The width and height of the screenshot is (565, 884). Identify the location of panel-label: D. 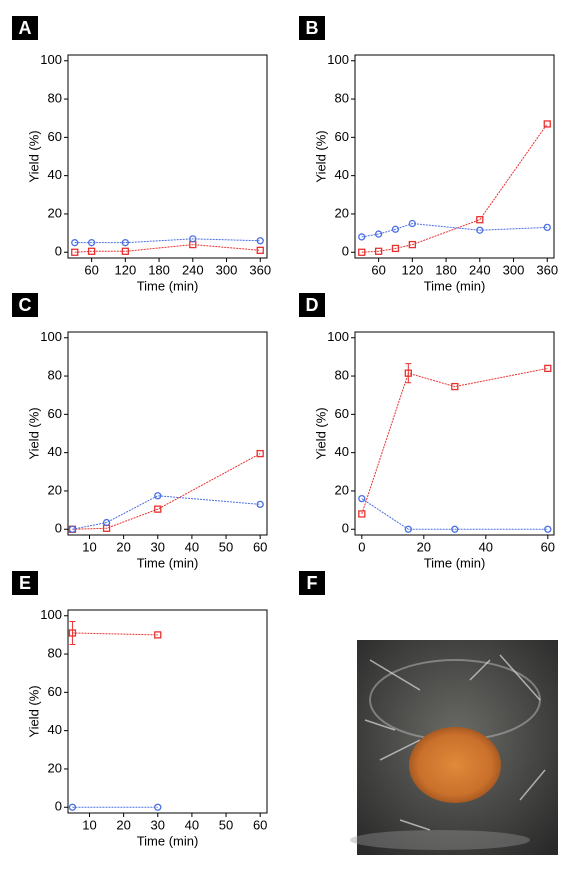
(312, 305).